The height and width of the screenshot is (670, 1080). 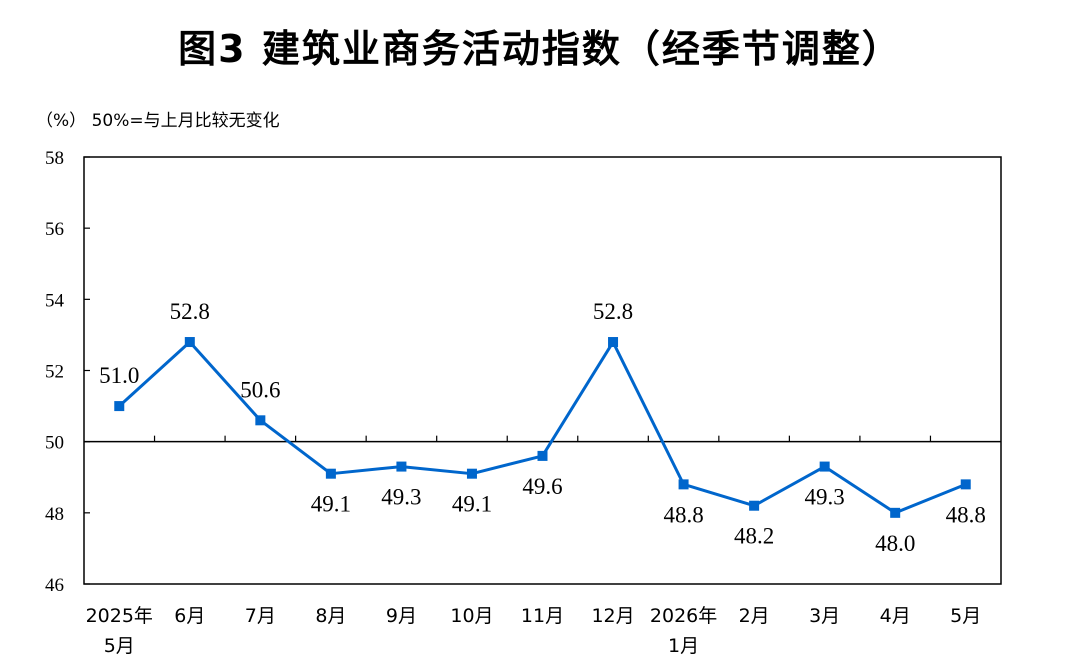 I want to click on x-tick-label-line: 4月, so click(x=895, y=616).